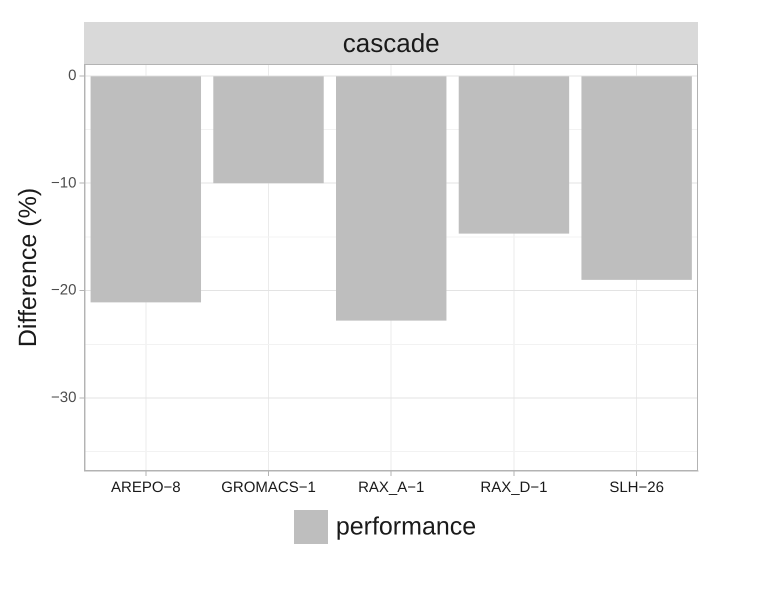 This screenshot has width=770, height=605. Describe the element at coordinates (514, 487) in the screenshot. I see `x-tick-label: RAX_D−1` at that location.